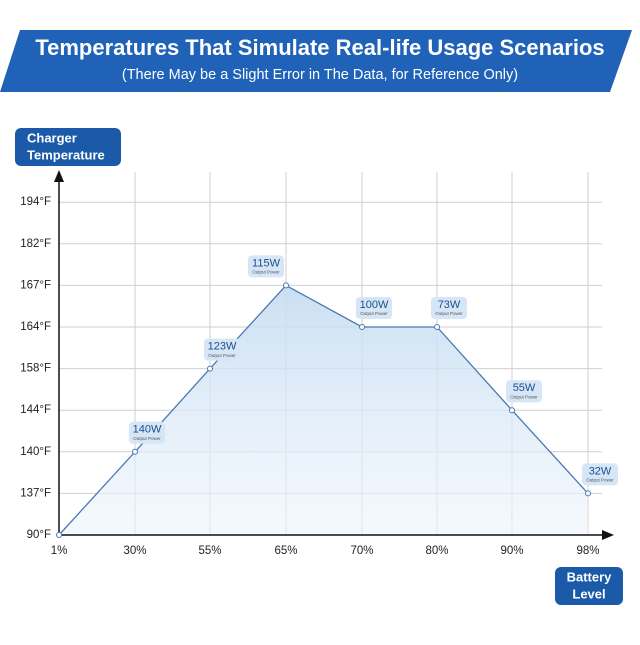  I want to click on x-tick-label: 30%, so click(134, 551).